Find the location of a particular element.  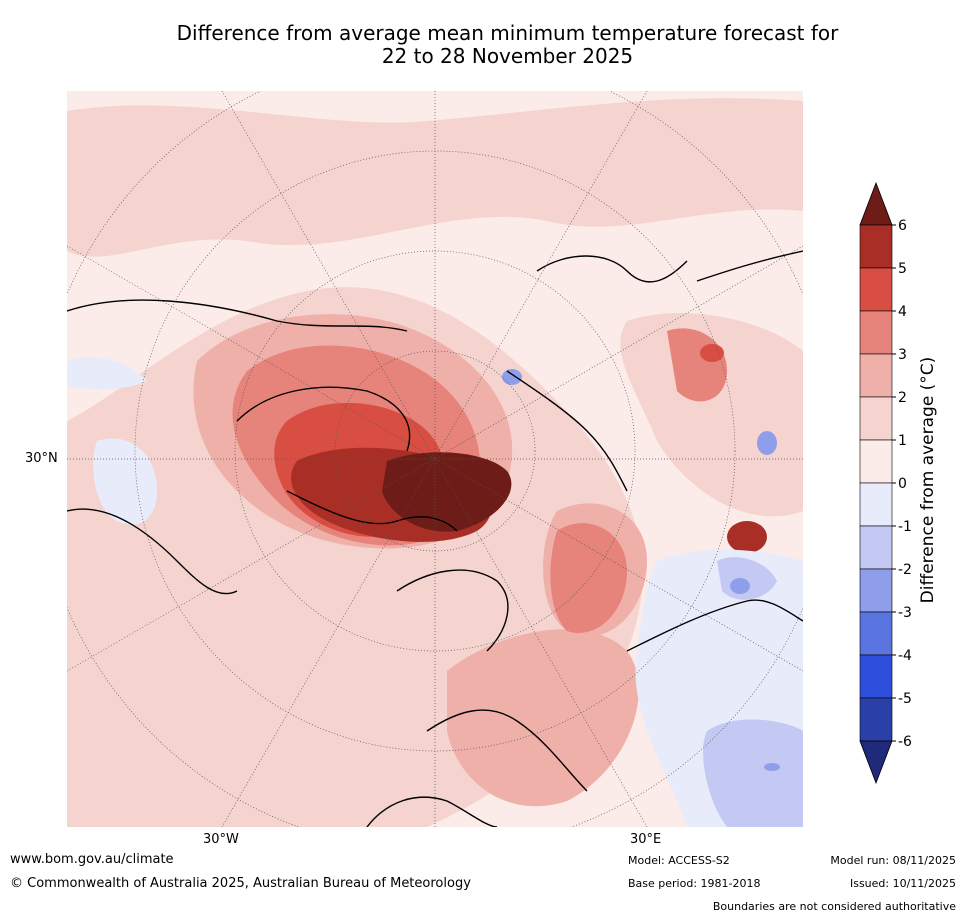

anomaly-coldspot-china is located at coordinates (740, 586).